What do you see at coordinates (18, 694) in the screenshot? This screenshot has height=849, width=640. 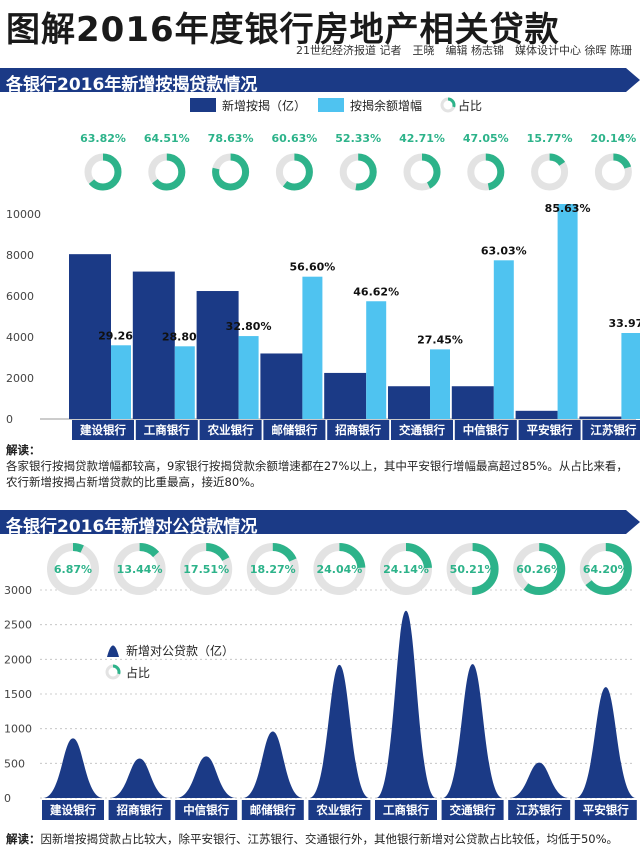 I see `y-tick-label: 1500` at bounding box center [18, 694].